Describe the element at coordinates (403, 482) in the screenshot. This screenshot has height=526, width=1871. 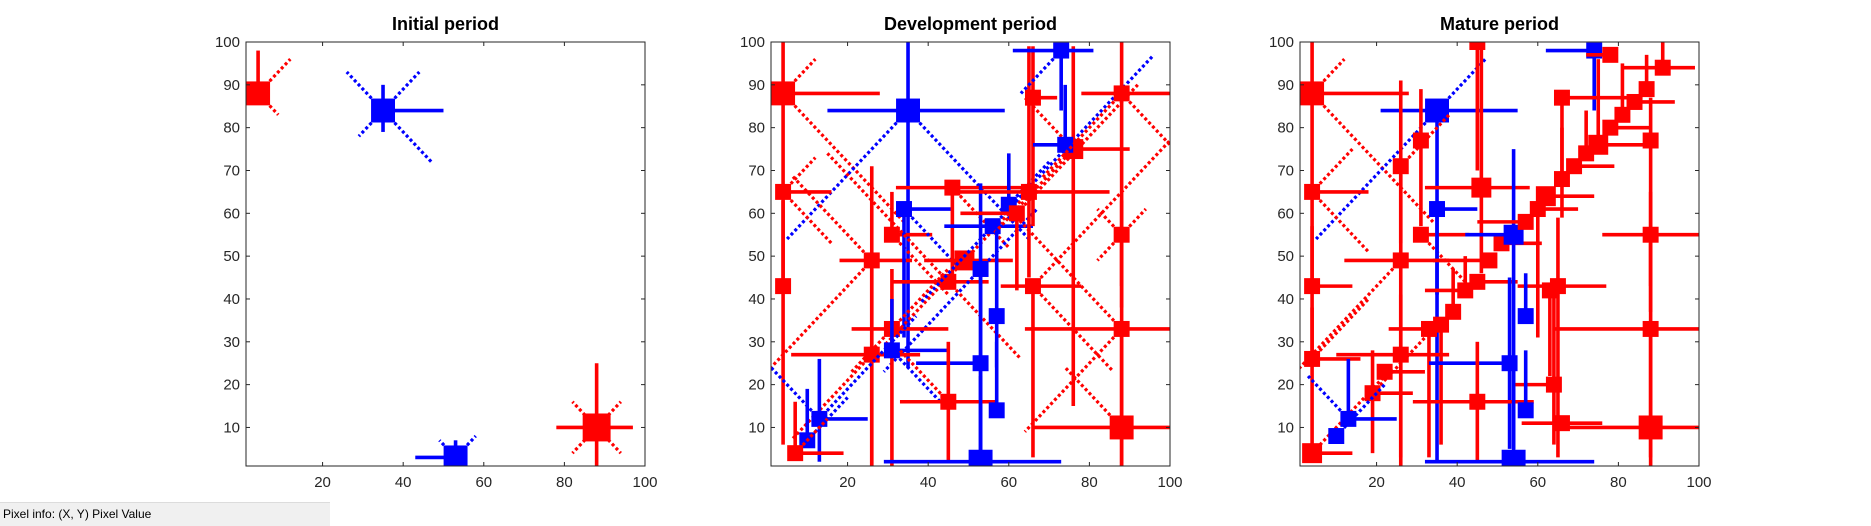
I see `x-tick-label: 40` at that location.